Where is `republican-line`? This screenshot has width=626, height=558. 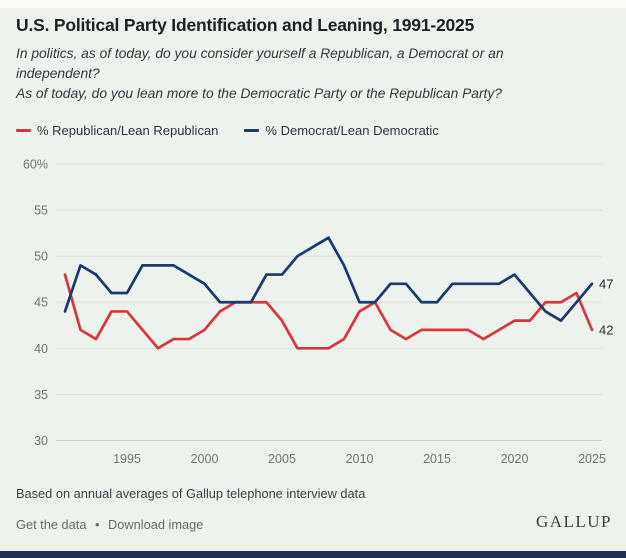
republican-line is located at coordinates (328, 311).